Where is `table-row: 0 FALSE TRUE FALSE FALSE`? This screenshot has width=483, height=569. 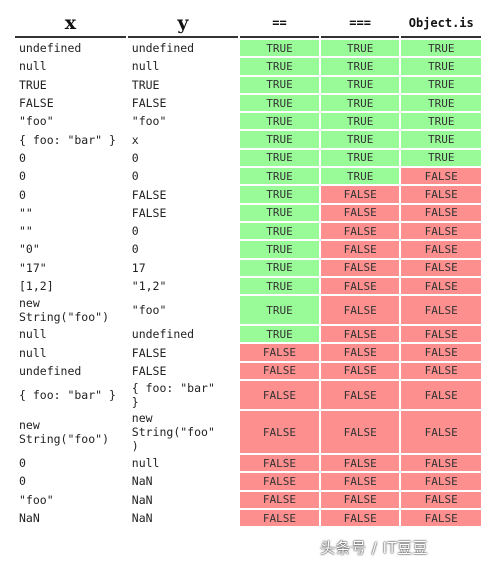
table-row: 0 FALSE TRUE FALSE FALSE is located at coordinates (248, 194).